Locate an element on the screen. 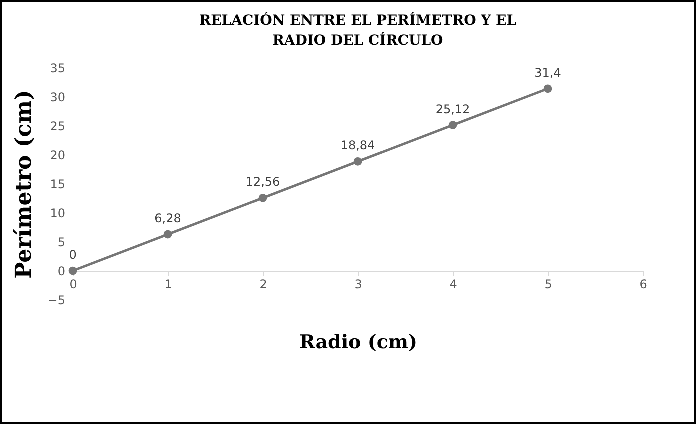  data-label: 12,56 is located at coordinates (263, 182).